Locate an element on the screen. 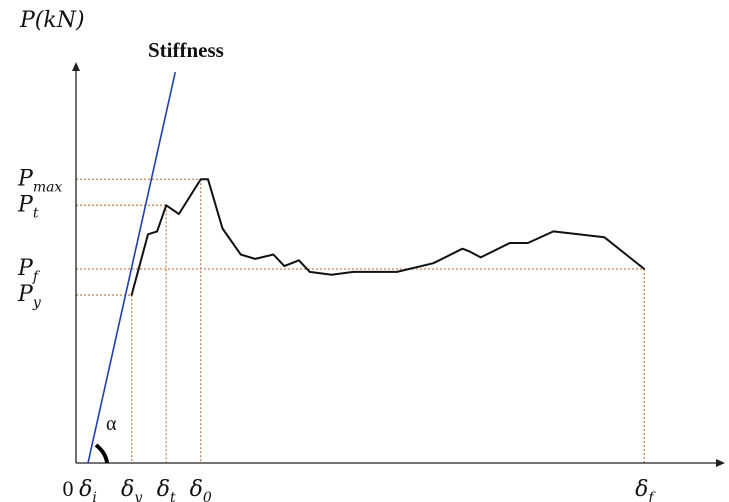  y-tick-pf: Pf is located at coordinates (29, 270).